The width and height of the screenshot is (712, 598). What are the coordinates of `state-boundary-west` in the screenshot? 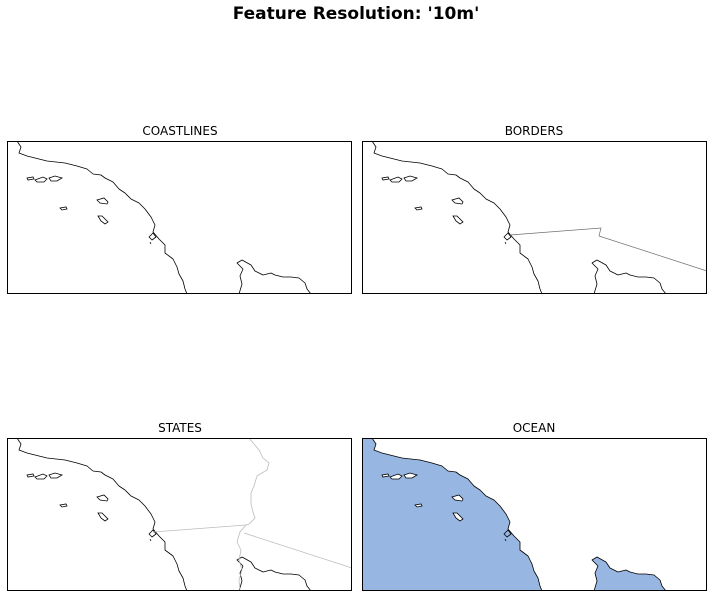 It's located at (199, 528).